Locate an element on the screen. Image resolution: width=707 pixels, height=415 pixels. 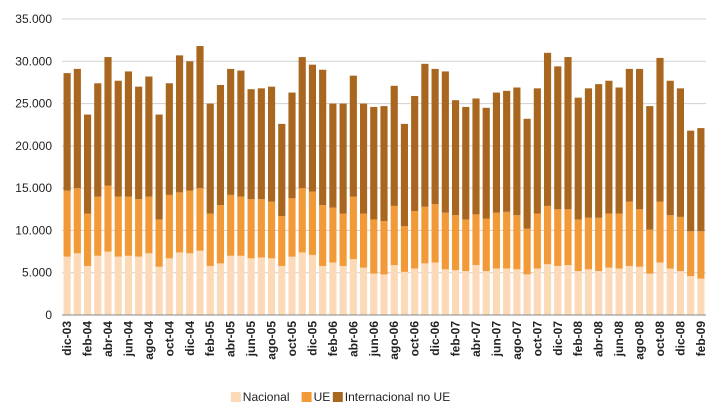
legend-label: UE is located at coordinates (322, 397).